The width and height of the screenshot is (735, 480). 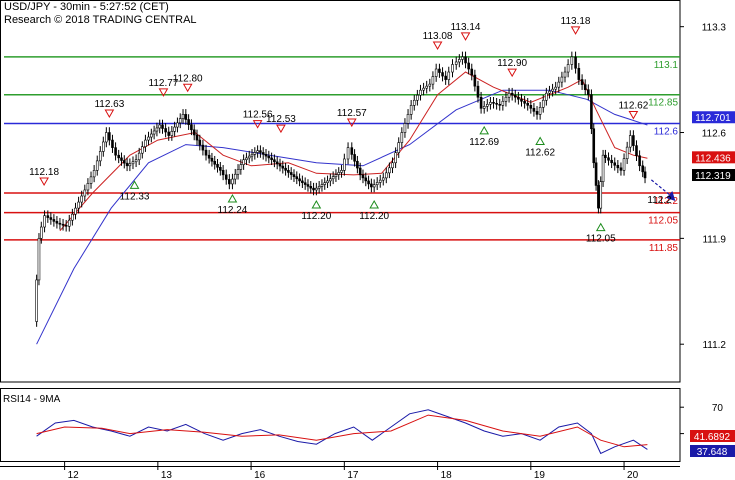 I want to click on bottom-label: 112.20, so click(x=374, y=216).